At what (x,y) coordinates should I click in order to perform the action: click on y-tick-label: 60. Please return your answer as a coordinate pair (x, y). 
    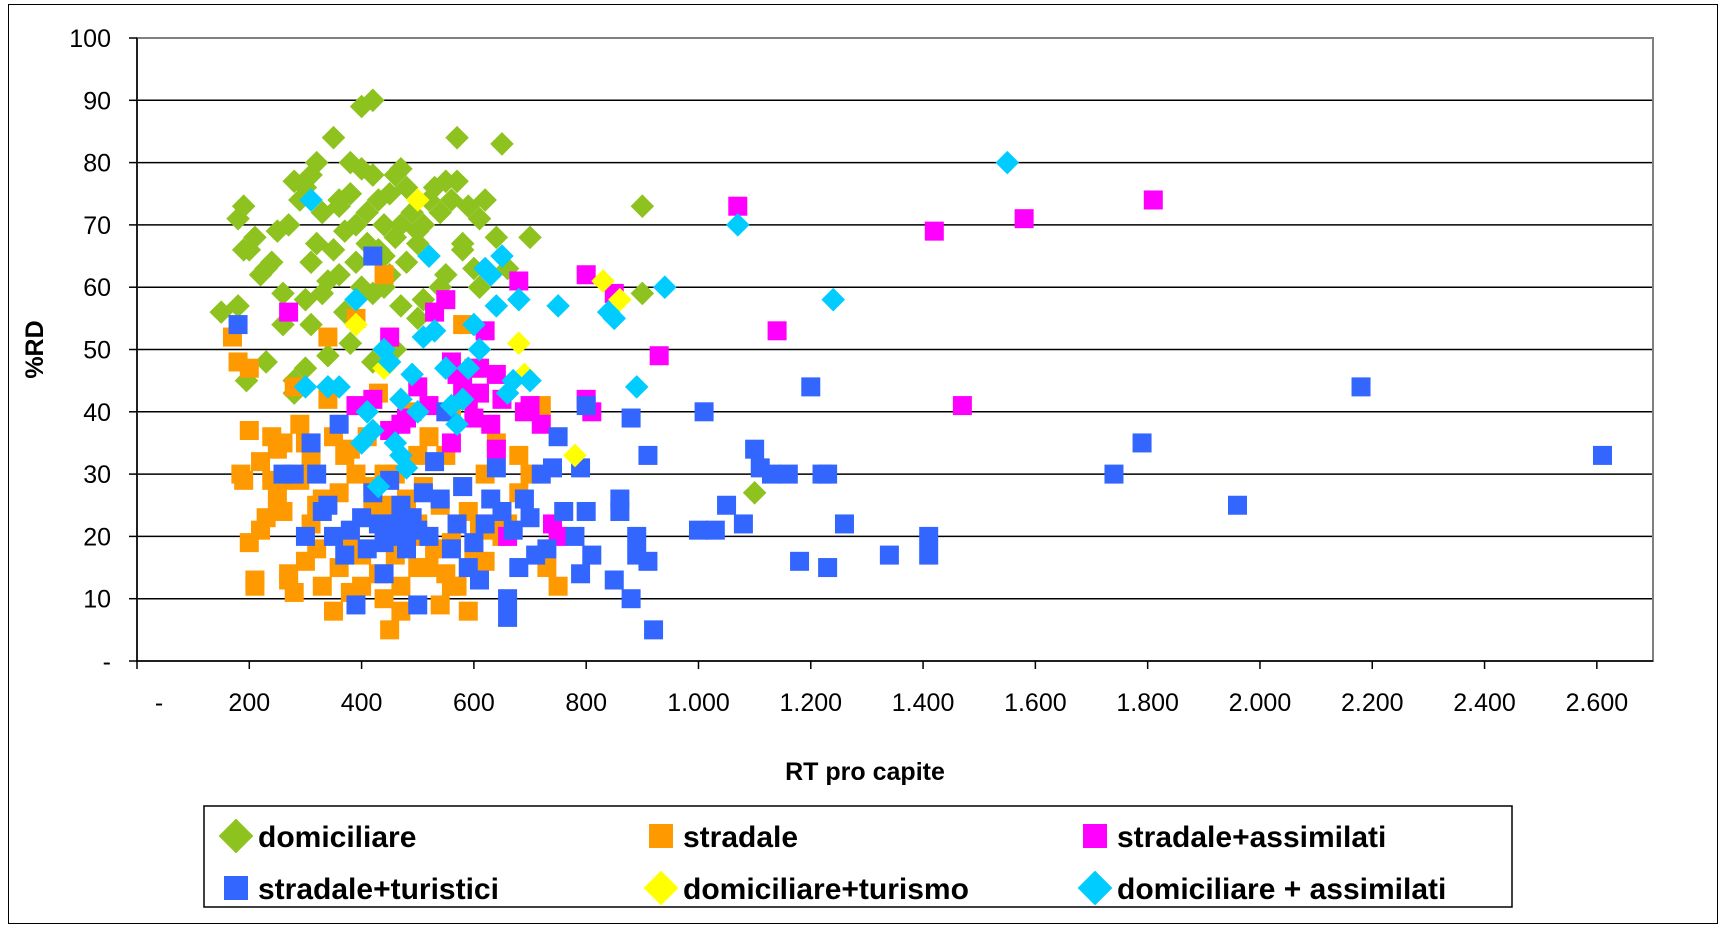
    Looking at the image, I should click on (97, 288).